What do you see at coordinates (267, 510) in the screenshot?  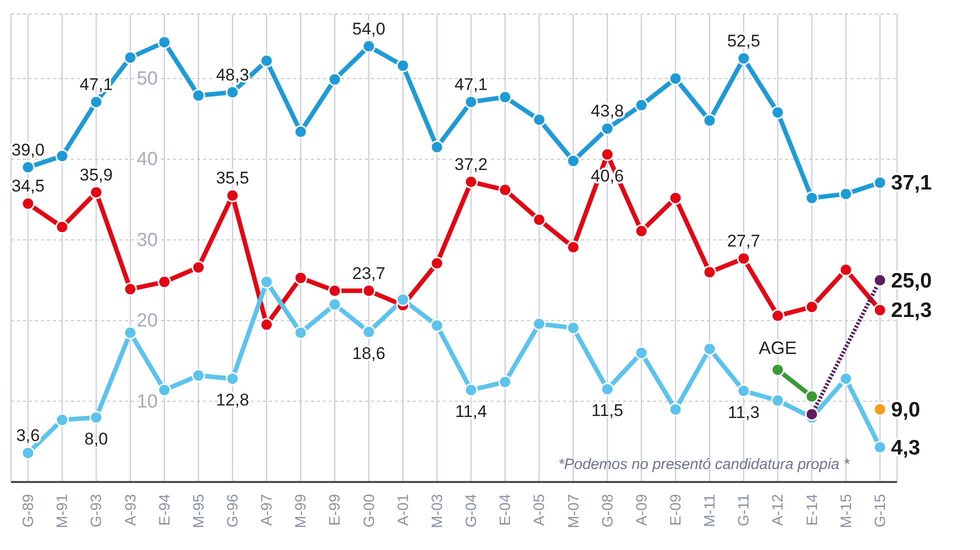 I see `x-tick-label: A-97` at bounding box center [267, 510].